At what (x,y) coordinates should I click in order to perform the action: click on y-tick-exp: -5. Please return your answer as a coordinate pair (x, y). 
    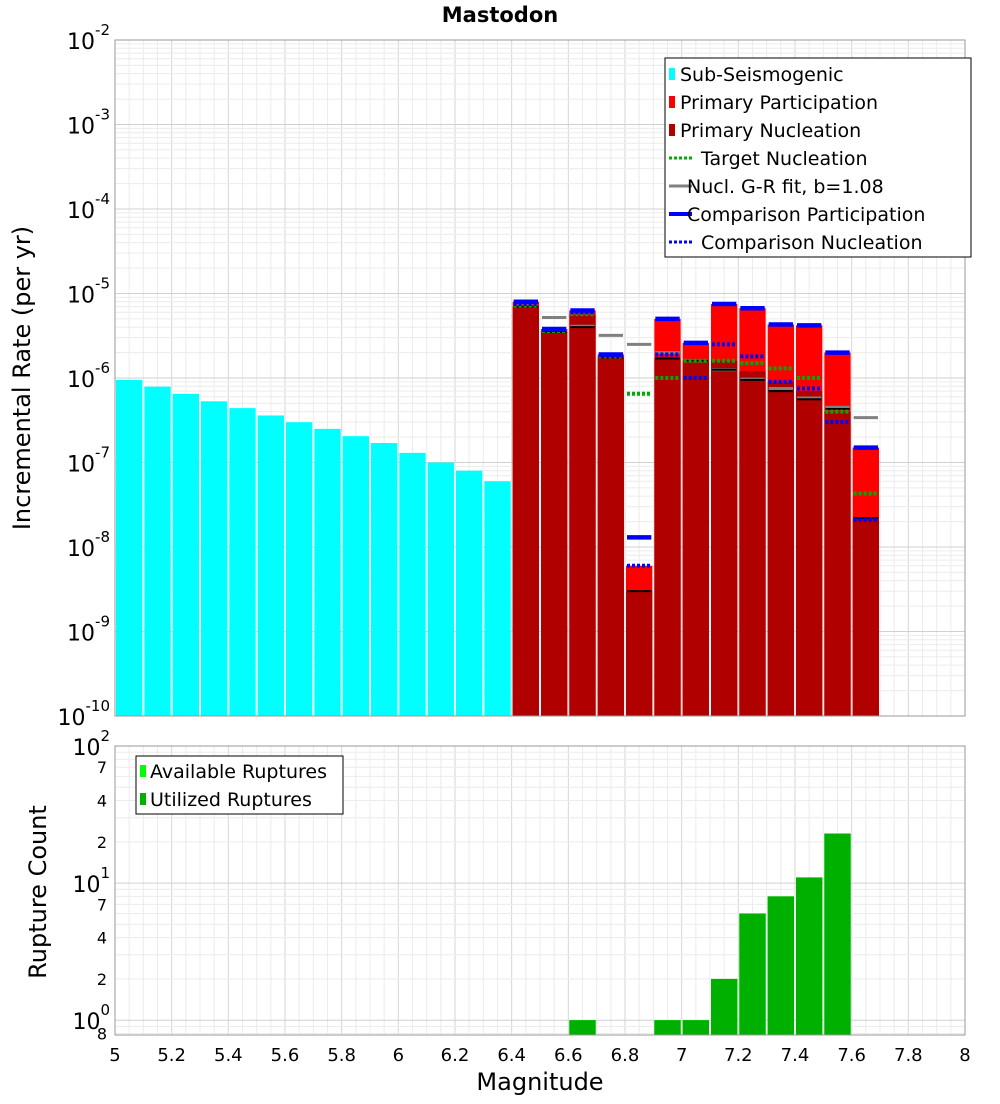
    Looking at the image, I should click on (102, 284).